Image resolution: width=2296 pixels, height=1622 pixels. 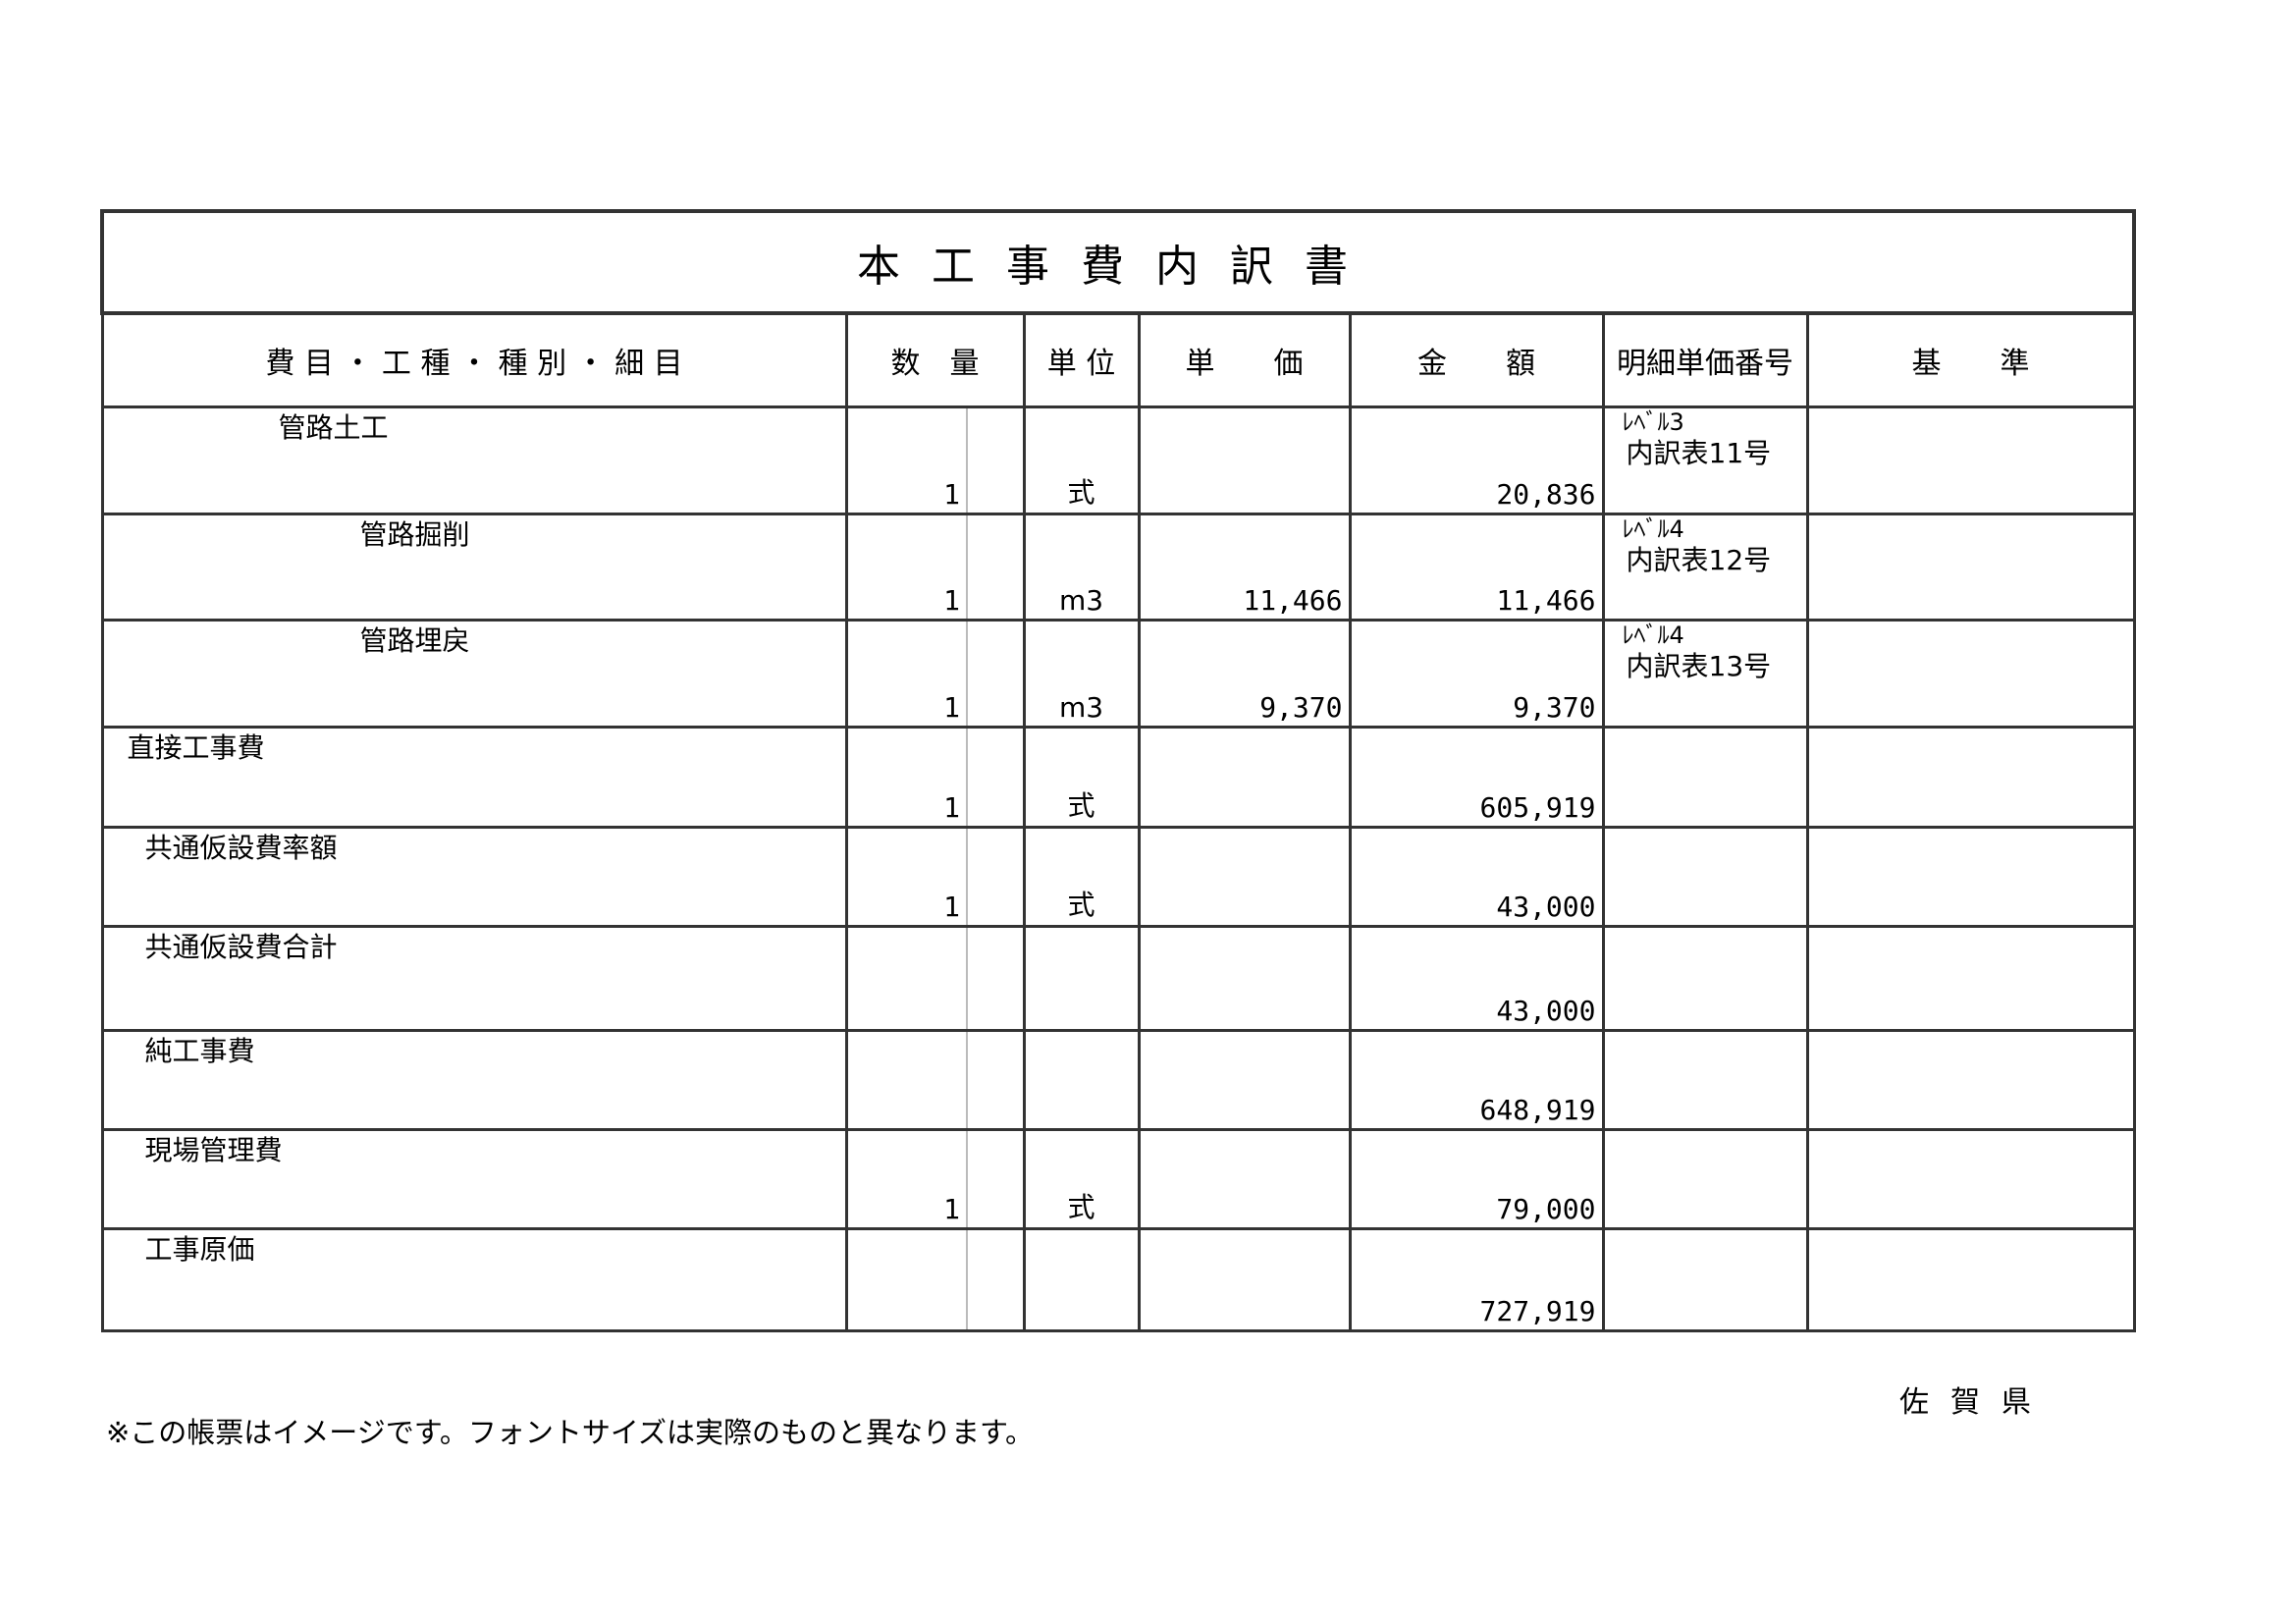 What do you see at coordinates (1476, 567) in the screenshot?
I see `amount-cell: 11,466` at bounding box center [1476, 567].